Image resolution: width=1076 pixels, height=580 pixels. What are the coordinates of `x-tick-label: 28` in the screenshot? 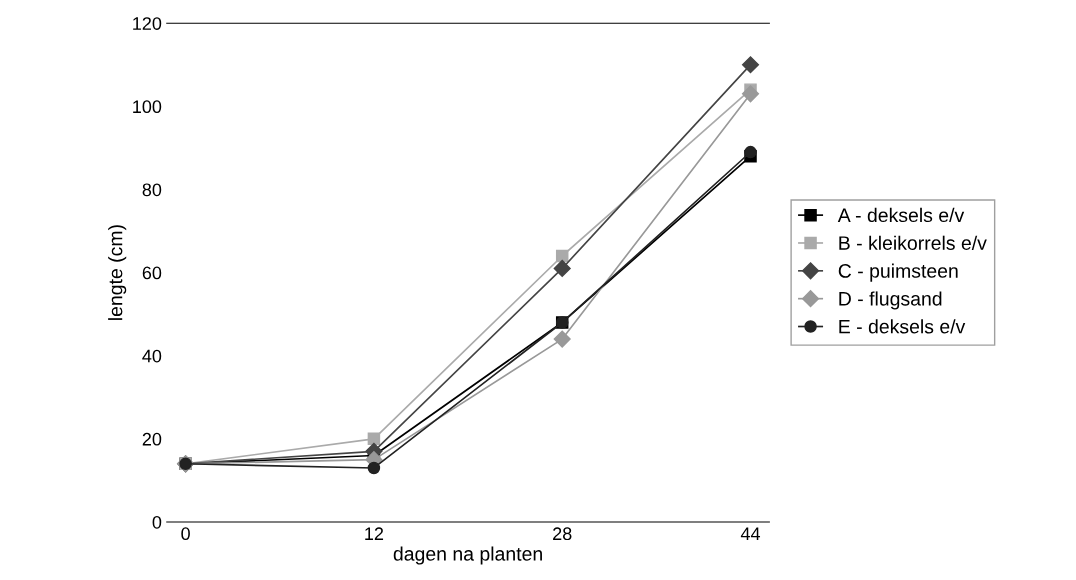 It's located at (562, 534).